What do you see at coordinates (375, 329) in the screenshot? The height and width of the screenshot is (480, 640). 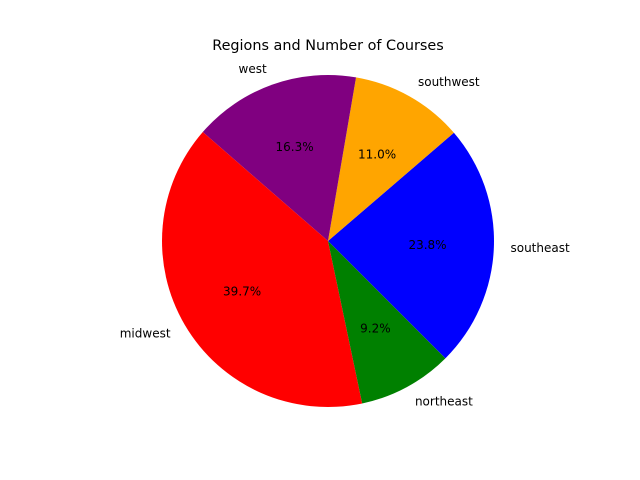 I see `pct-label-northeast: 9.2%` at bounding box center [375, 329].